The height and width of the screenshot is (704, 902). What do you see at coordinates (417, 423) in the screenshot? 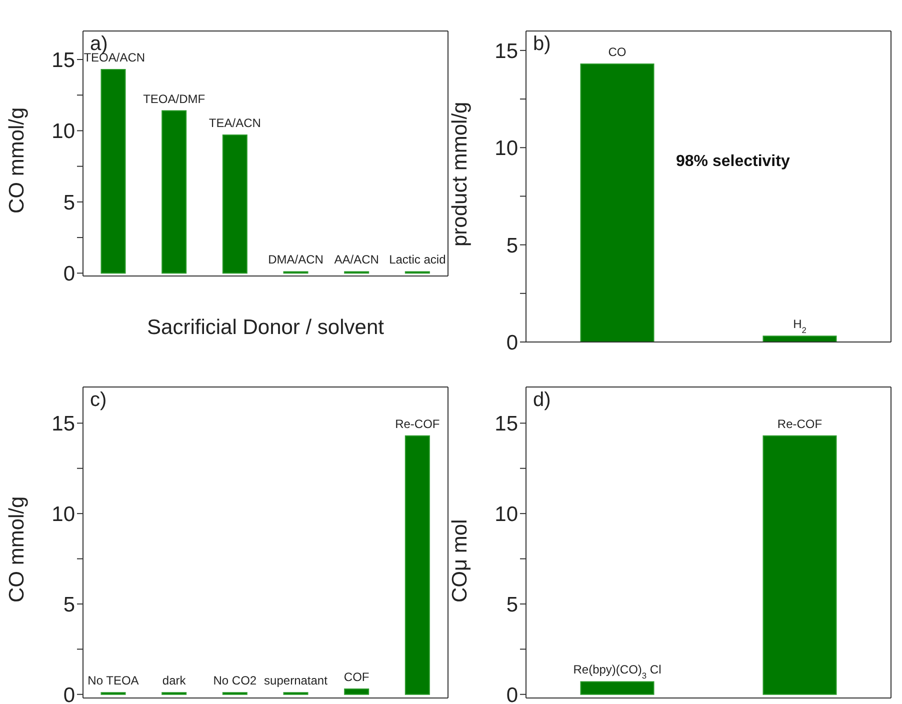
I see `category-label: Re-COF` at bounding box center [417, 423].